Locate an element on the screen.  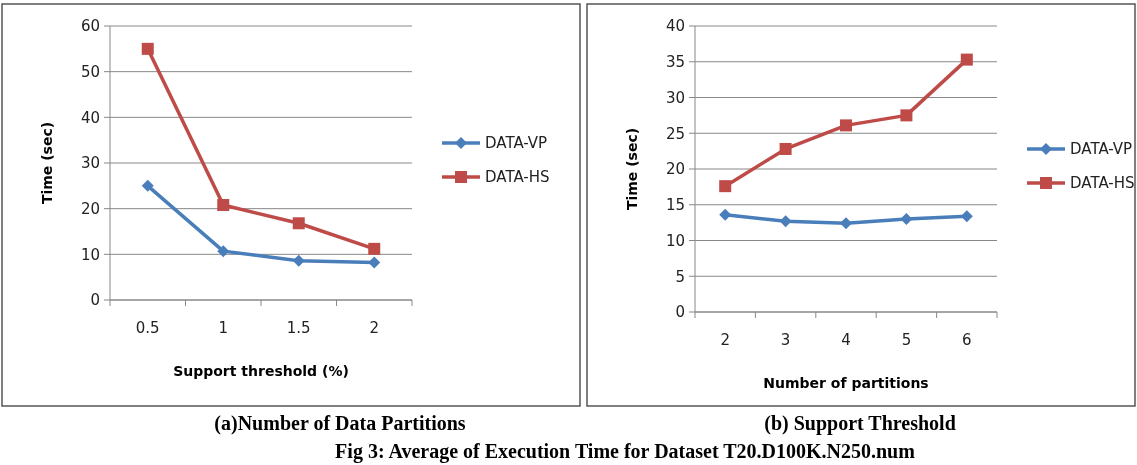
y-tick-label: 35 is located at coordinates (675, 62).